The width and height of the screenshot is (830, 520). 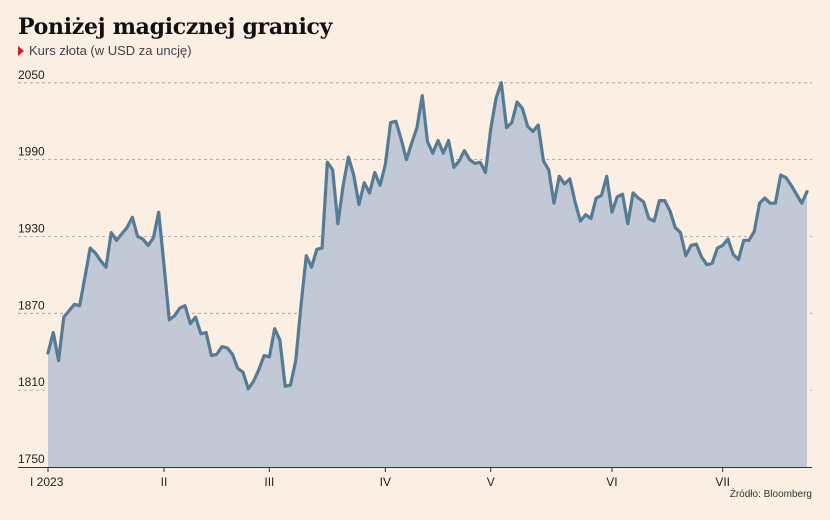 What do you see at coordinates (31, 152) in the screenshot?
I see `y-tick-label: 1990` at bounding box center [31, 152].